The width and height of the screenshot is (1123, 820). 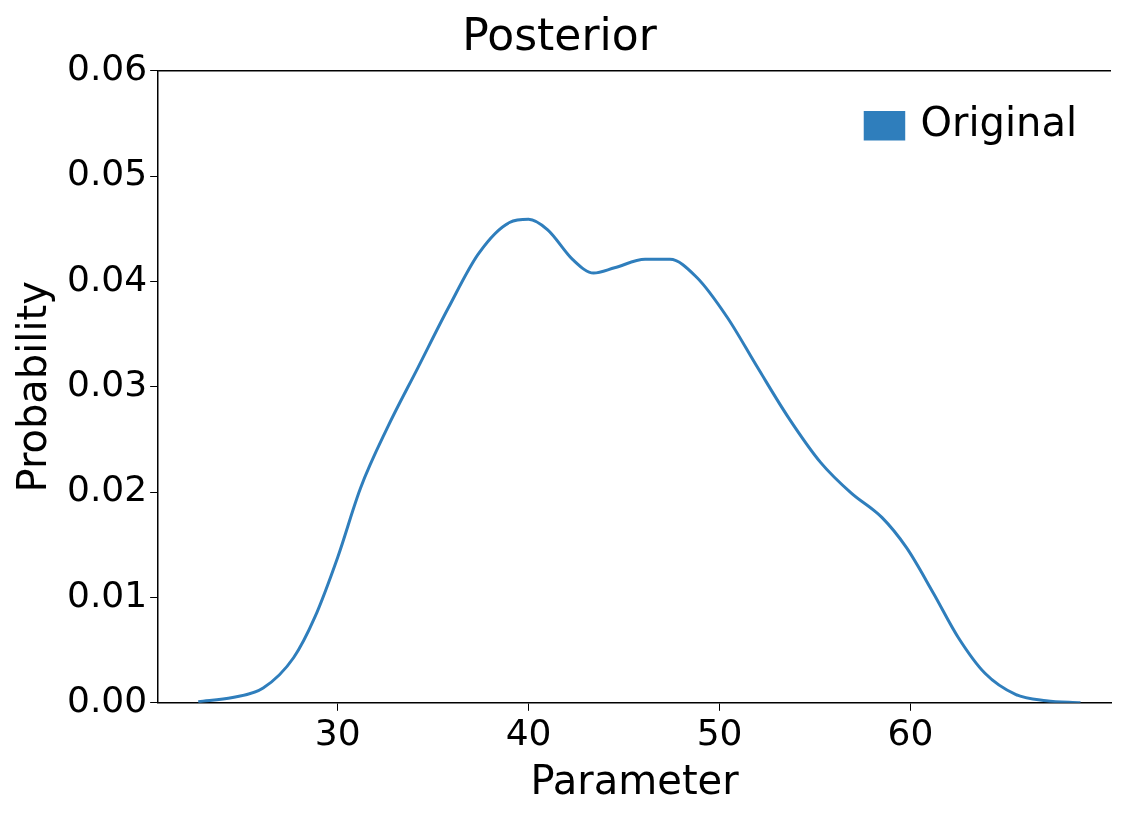 I want to click on chart-title: Posterior, so click(x=560, y=34).